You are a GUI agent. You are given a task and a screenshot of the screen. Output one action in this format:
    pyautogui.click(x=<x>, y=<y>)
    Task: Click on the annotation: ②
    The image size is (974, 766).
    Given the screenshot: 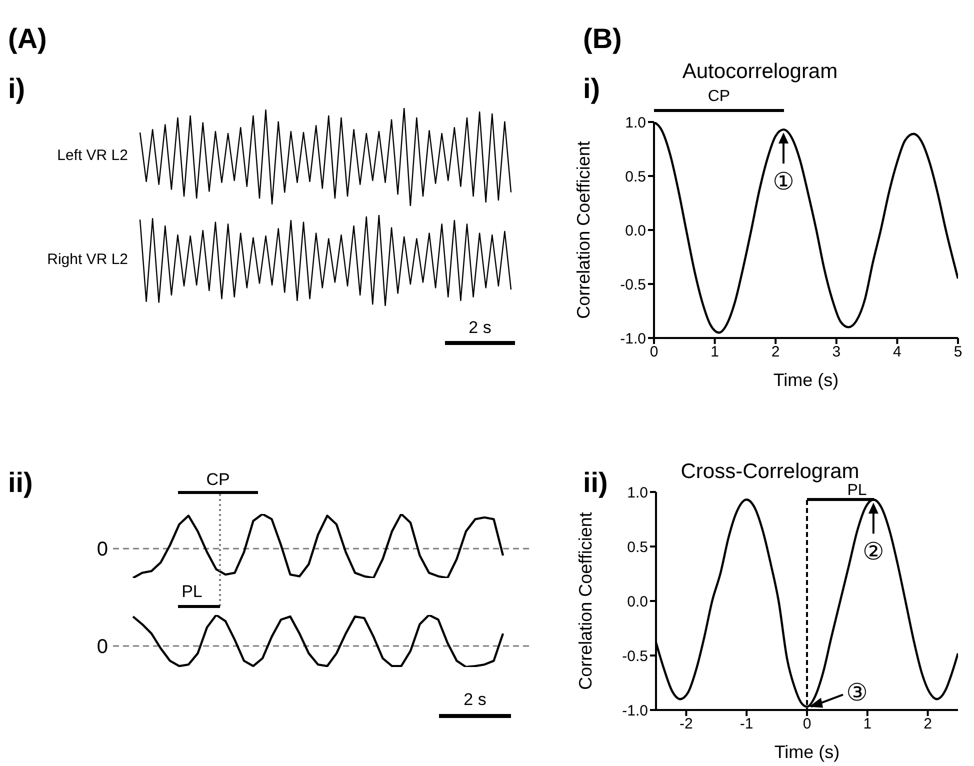 What is the action you would take?
    pyautogui.click(x=873, y=552)
    